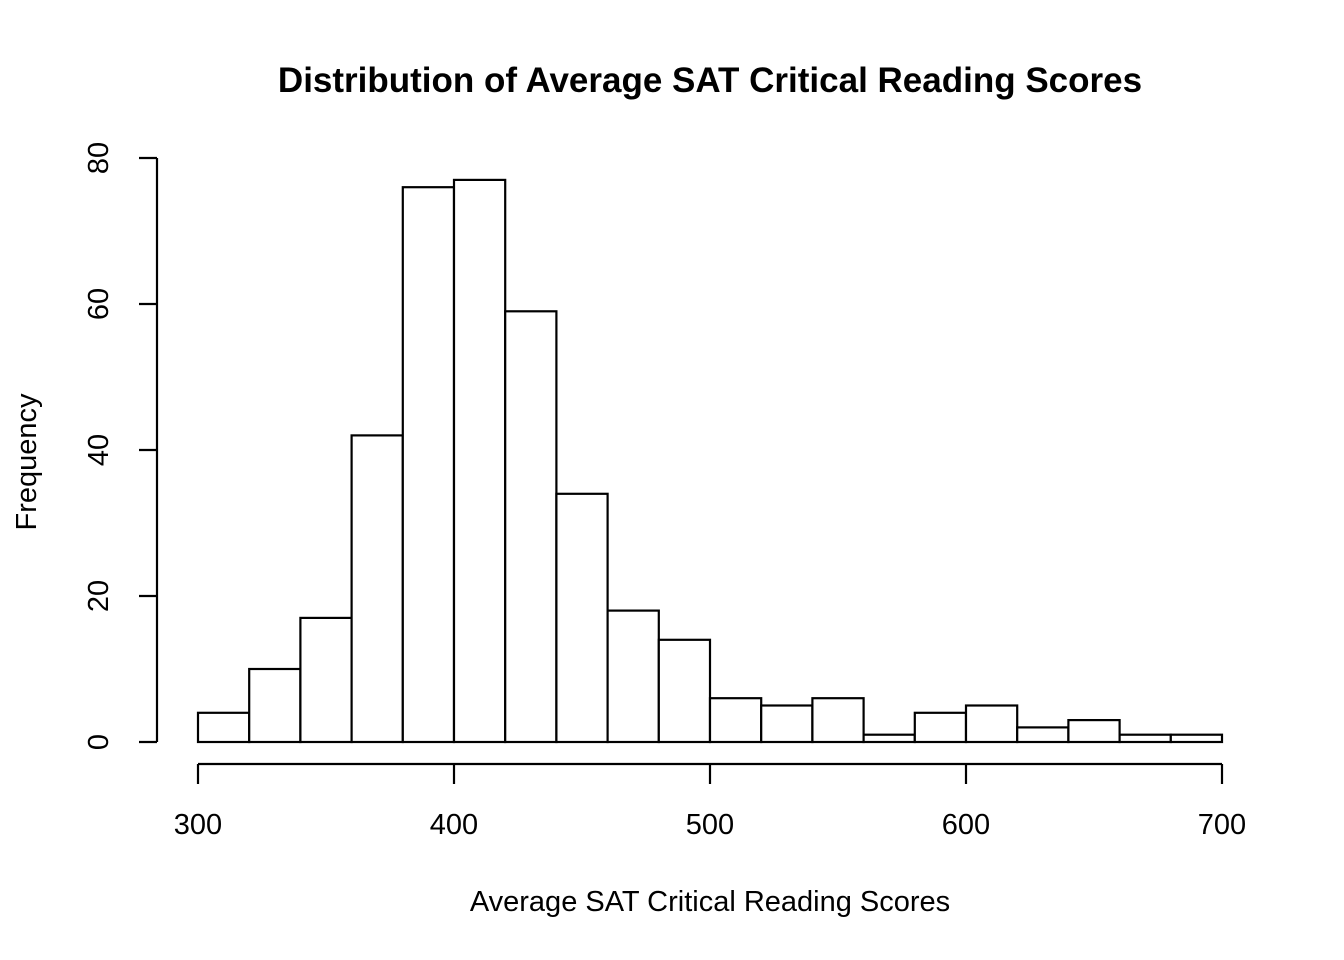 Image resolution: width=1344 pixels, height=960 pixels. What do you see at coordinates (710, 825) in the screenshot?
I see `x-tick-label: 500` at bounding box center [710, 825].